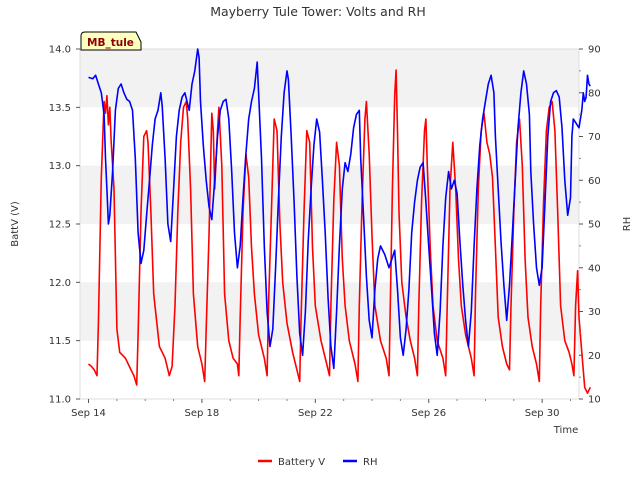 Image resolution: width=640 pixels, height=480 pixels. I want to click on x-axis-label: Time, so click(565, 430).